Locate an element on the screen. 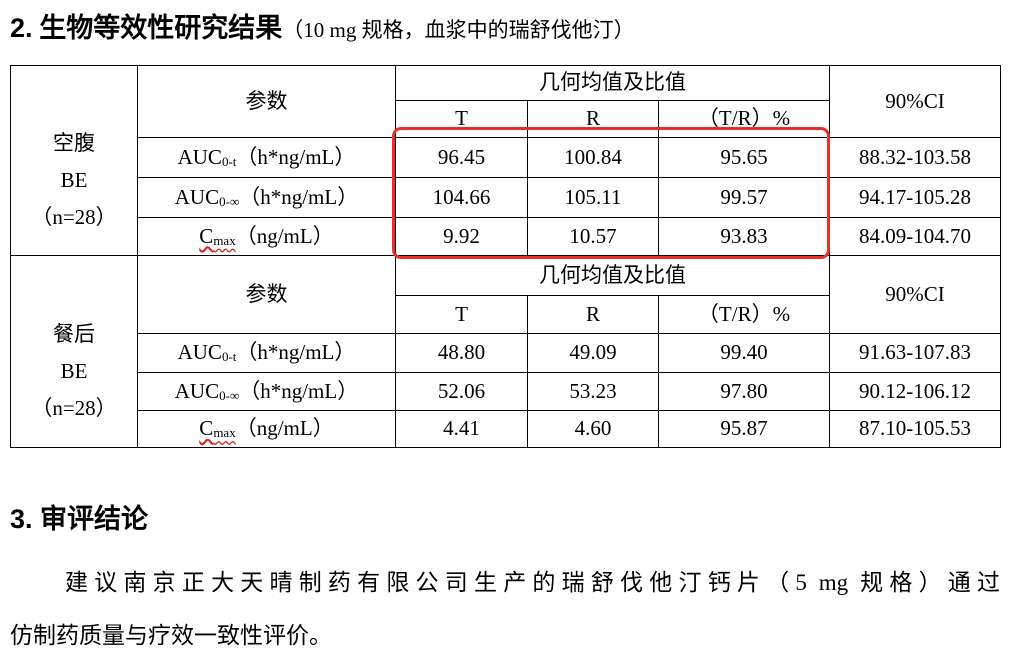 The image size is (1020, 660). condition-cell: 空腹 BE （n=28） is located at coordinates (74, 160).